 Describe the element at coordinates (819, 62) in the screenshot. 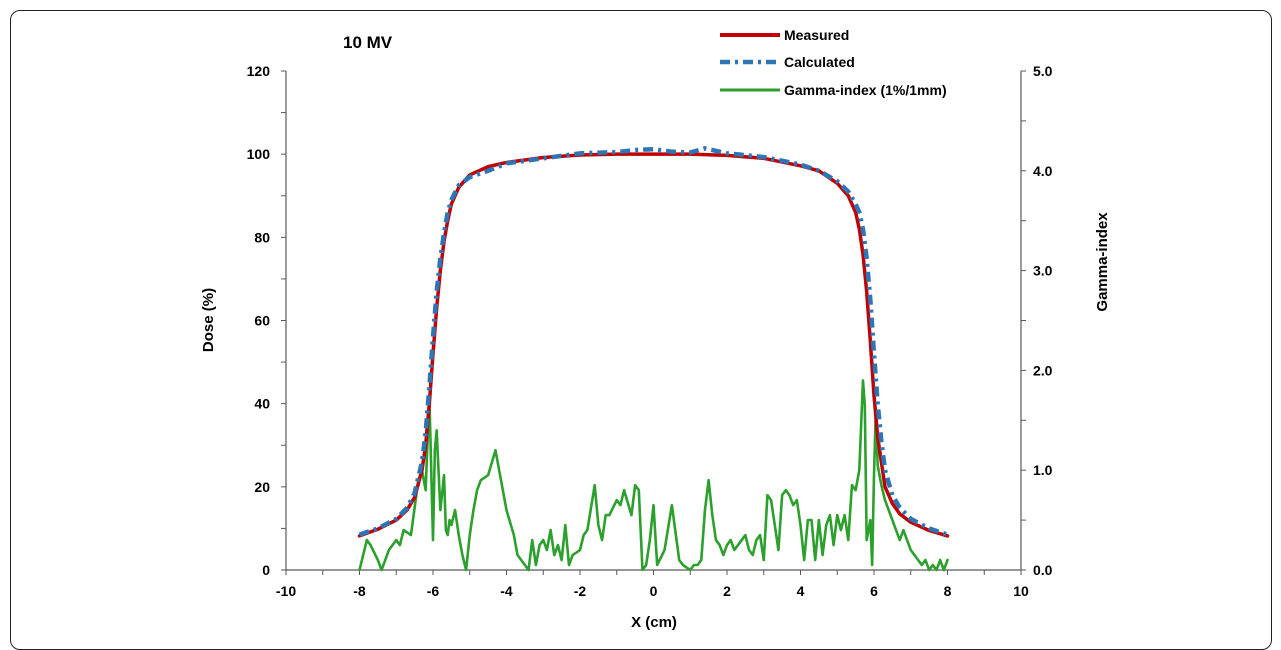

I see `legend-label-calculated: Calculated` at that location.